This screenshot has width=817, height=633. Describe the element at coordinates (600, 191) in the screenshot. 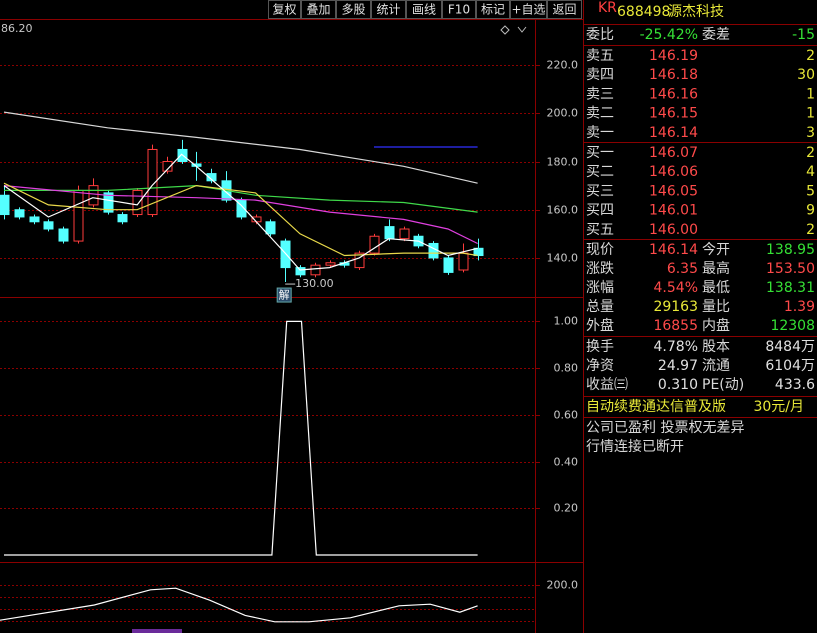

I see `book-label: 买三` at that location.